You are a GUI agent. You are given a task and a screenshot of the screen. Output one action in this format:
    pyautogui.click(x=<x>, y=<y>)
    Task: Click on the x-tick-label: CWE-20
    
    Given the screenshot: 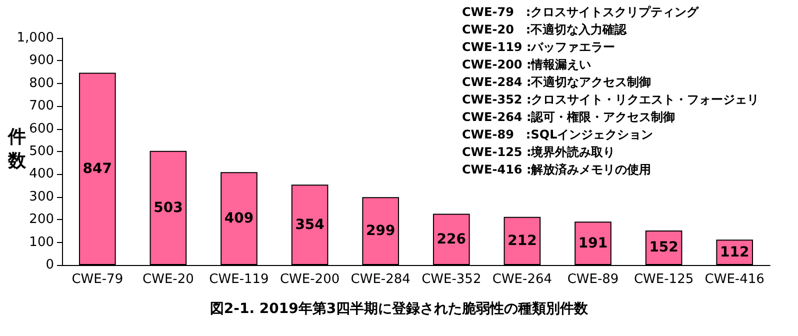 What is the action you would take?
    pyautogui.click(x=168, y=279)
    